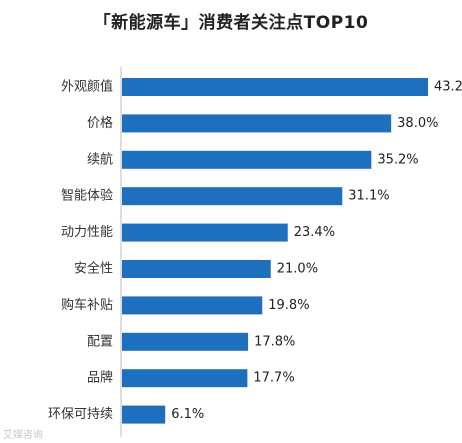 This screenshot has width=462, height=443. Describe the element at coordinates (100, 123) in the screenshot. I see `category-label: 价格` at that location.